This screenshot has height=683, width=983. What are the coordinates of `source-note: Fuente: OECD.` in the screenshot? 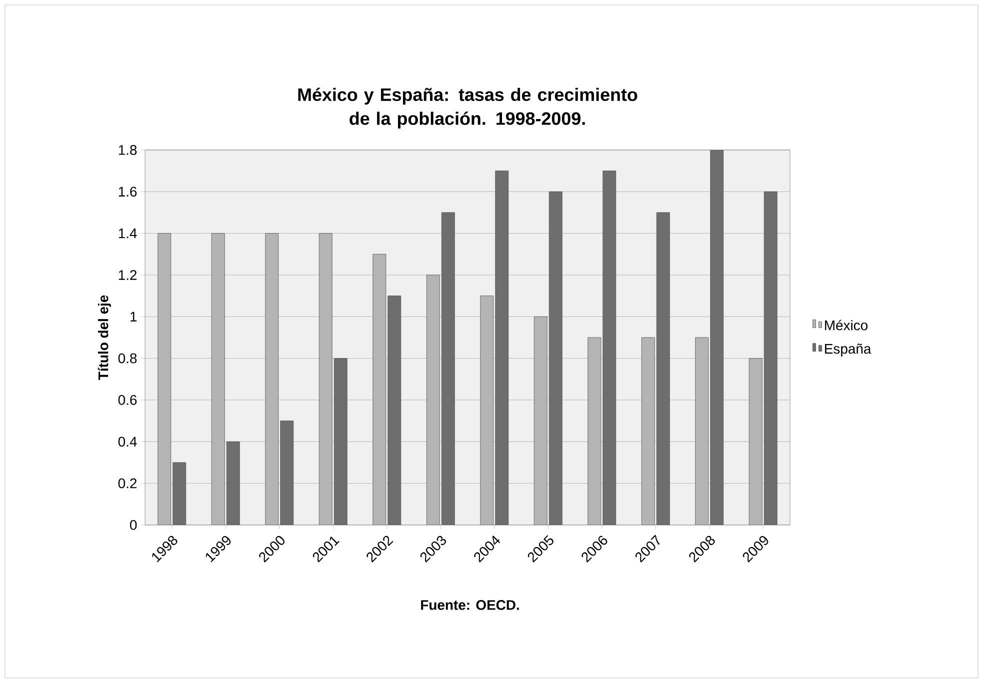 It's located at (470, 605).